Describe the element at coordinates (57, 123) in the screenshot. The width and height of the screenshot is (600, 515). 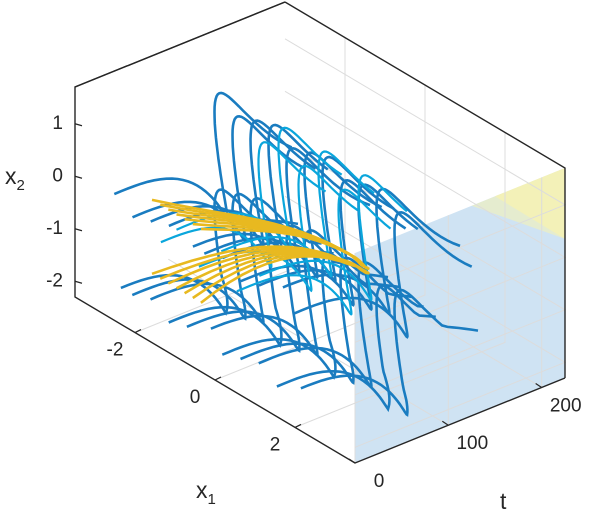
I see `tick-label-x2: 1` at that location.